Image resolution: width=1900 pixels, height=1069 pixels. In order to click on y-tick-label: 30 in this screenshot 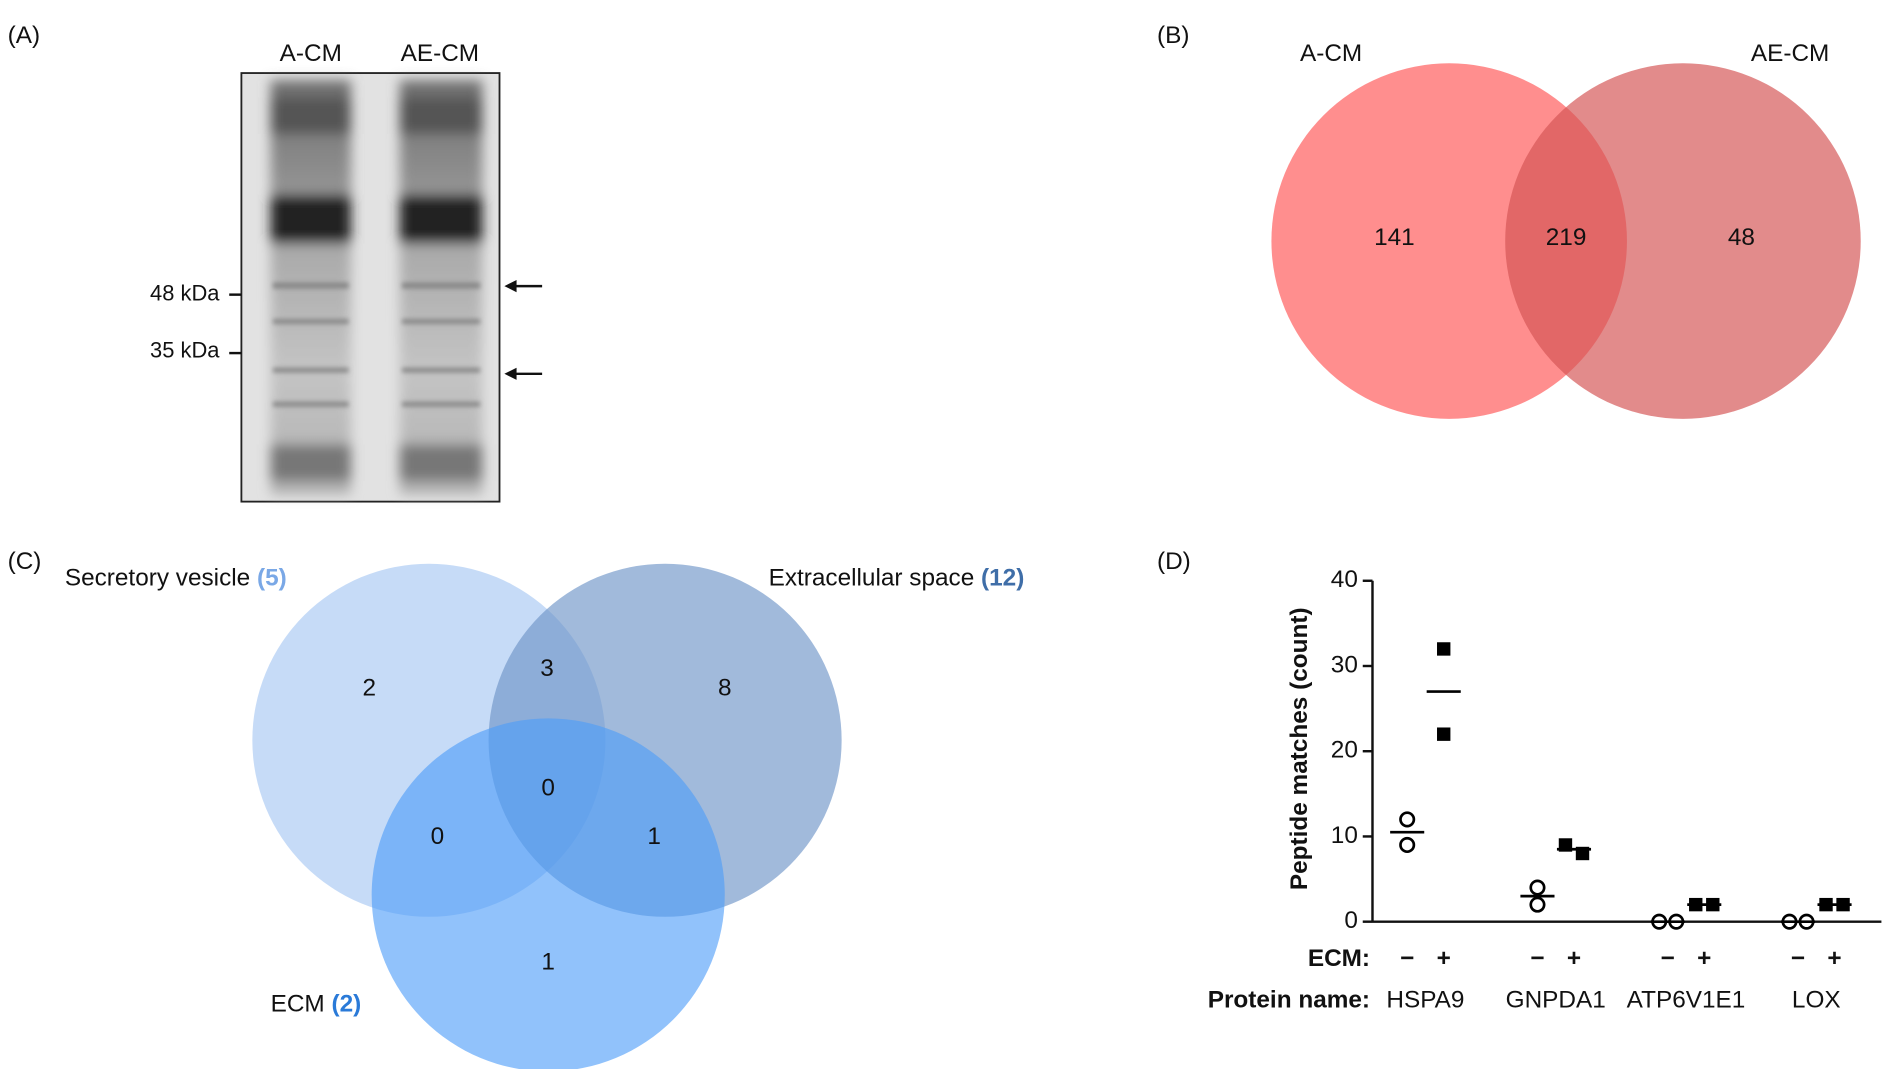, I will do `click(1344, 664)`.